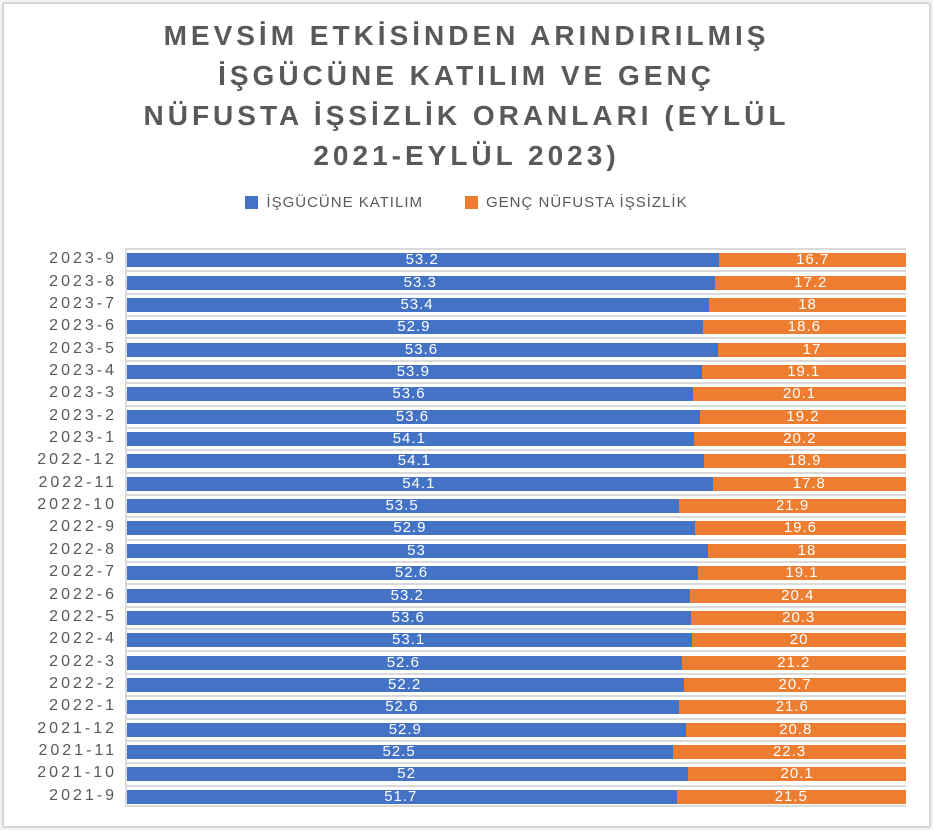 The width and height of the screenshot is (933, 830). What do you see at coordinates (83, 572) in the screenshot?
I see `category-label: 2022-7` at bounding box center [83, 572].